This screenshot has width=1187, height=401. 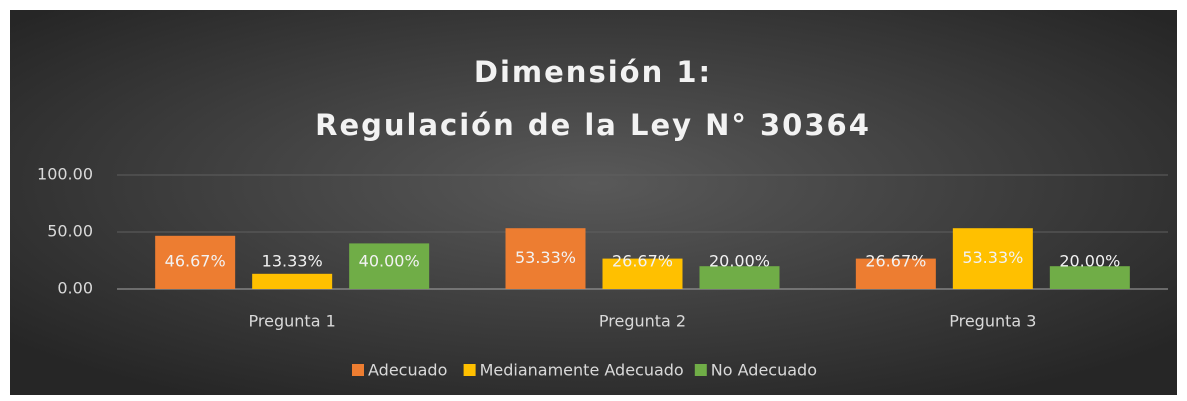 What do you see at coordinates (65, 174) in the screenshot?
I see `y-tick-label: 100.00` at bounding box center [65, 174].